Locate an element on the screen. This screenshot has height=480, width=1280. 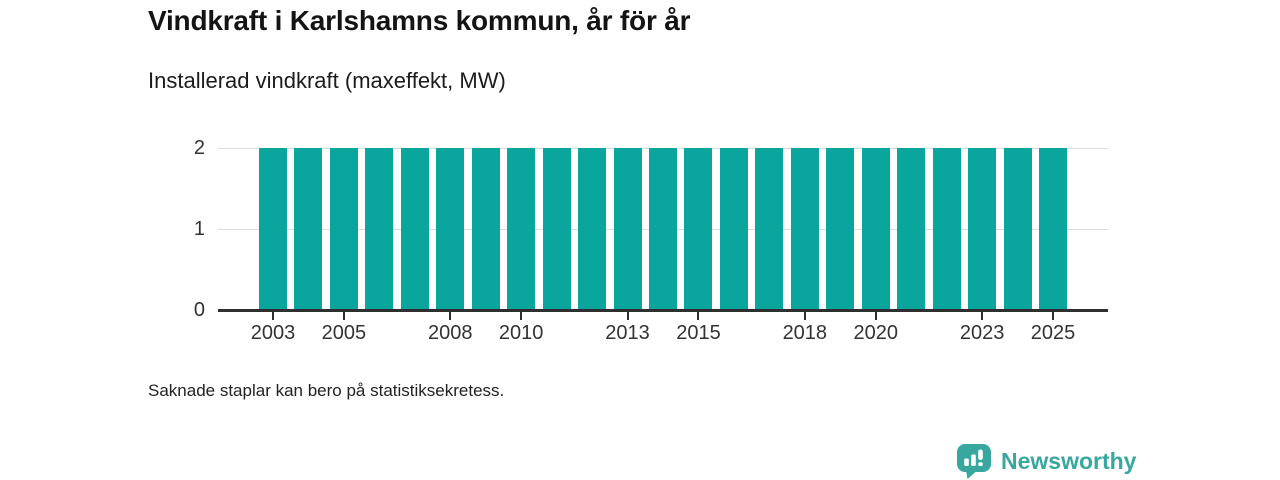
bar-2009 is located at coordinates (485, 229).